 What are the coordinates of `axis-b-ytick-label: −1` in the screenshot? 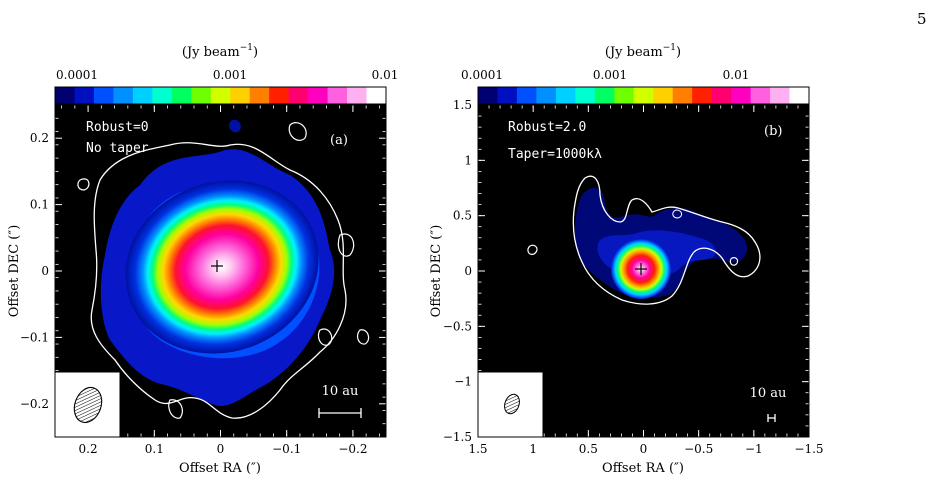 It's located at (463, 382).